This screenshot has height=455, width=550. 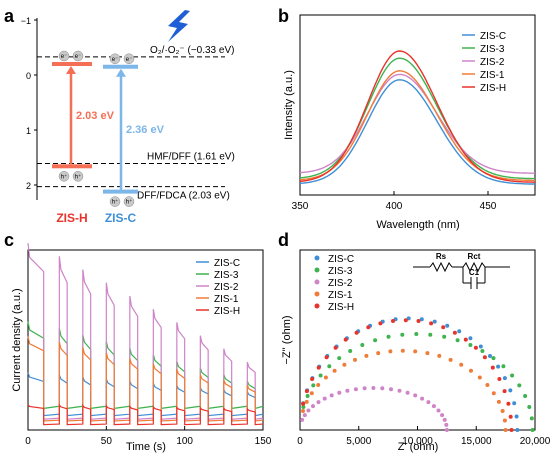 I want to click on conduction-band, so click(x=120, y=66).